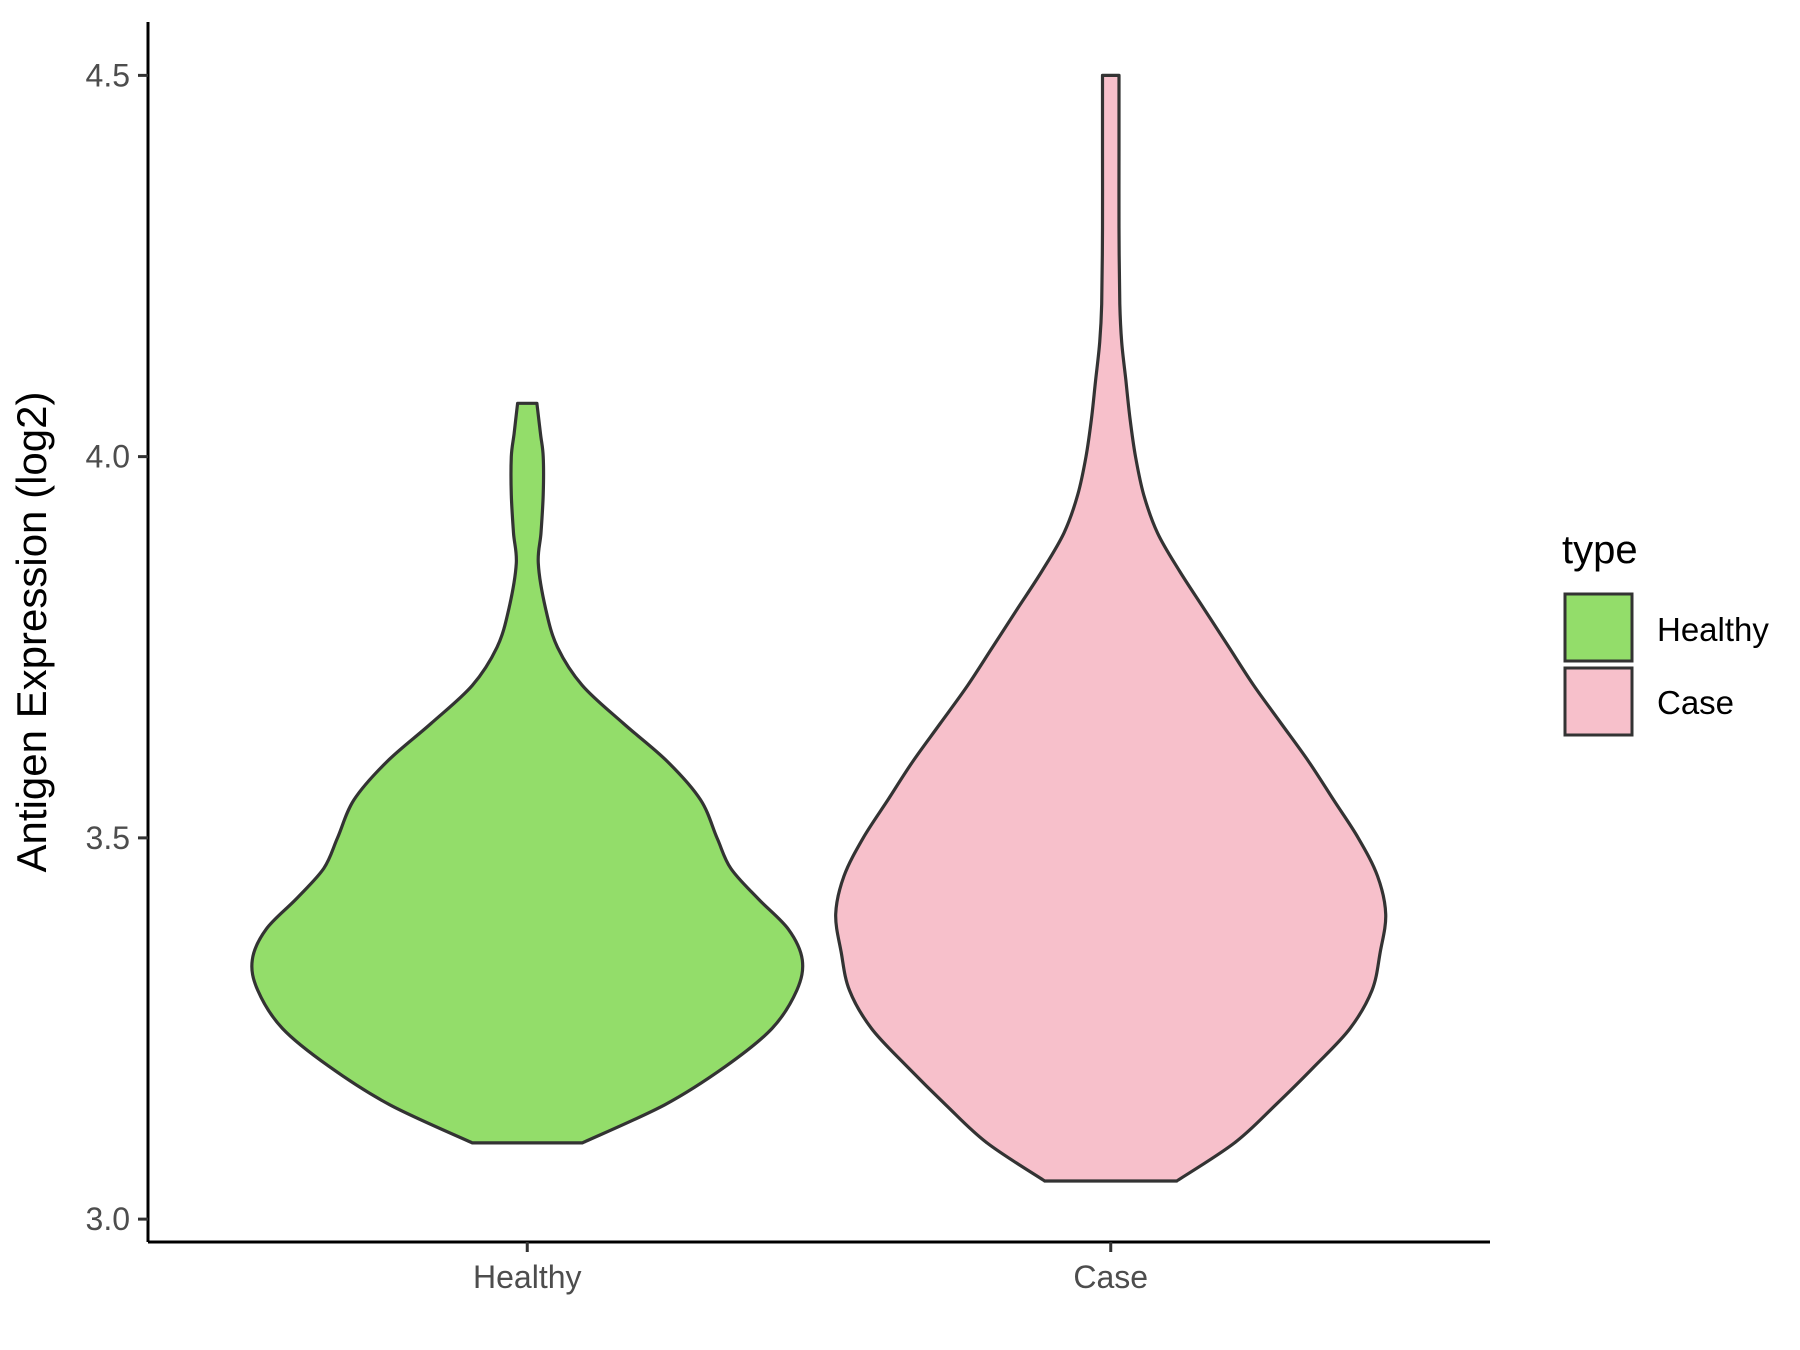 The image size is (1800, 1350). I want to click on y-tick-label: 3.0, so click(108, 1219).